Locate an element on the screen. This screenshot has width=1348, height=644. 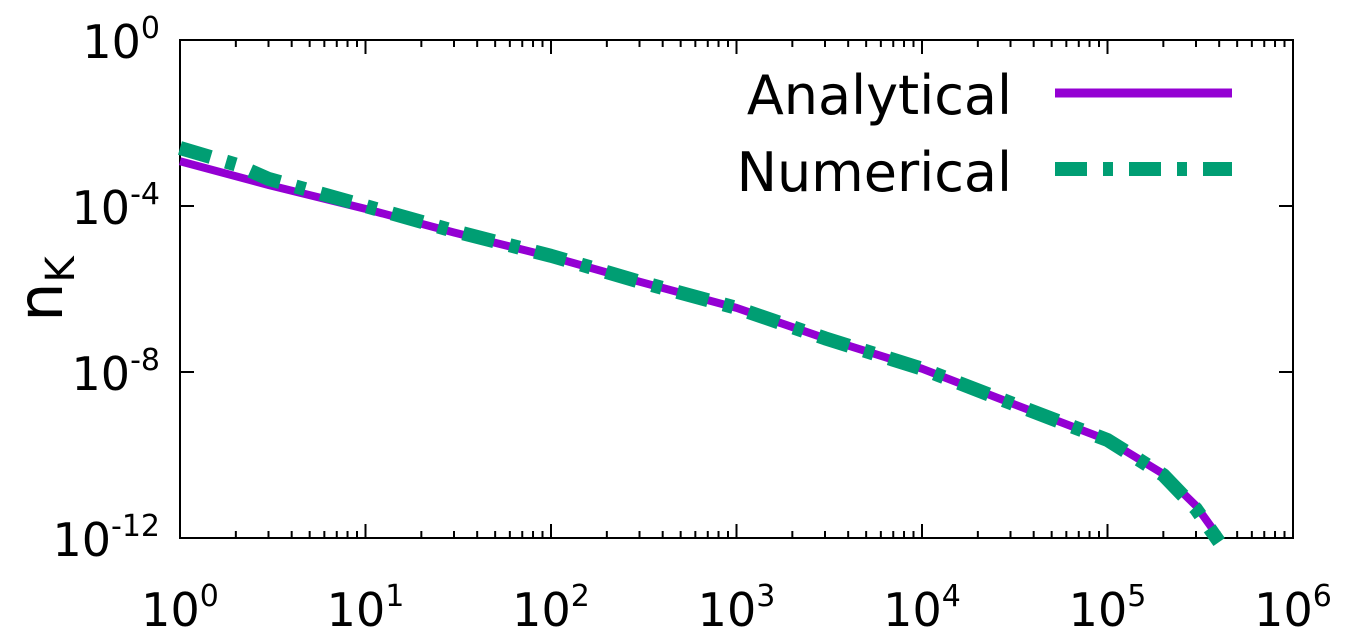
y-axis-label-subscript: K is located at coordinates (61, 268).